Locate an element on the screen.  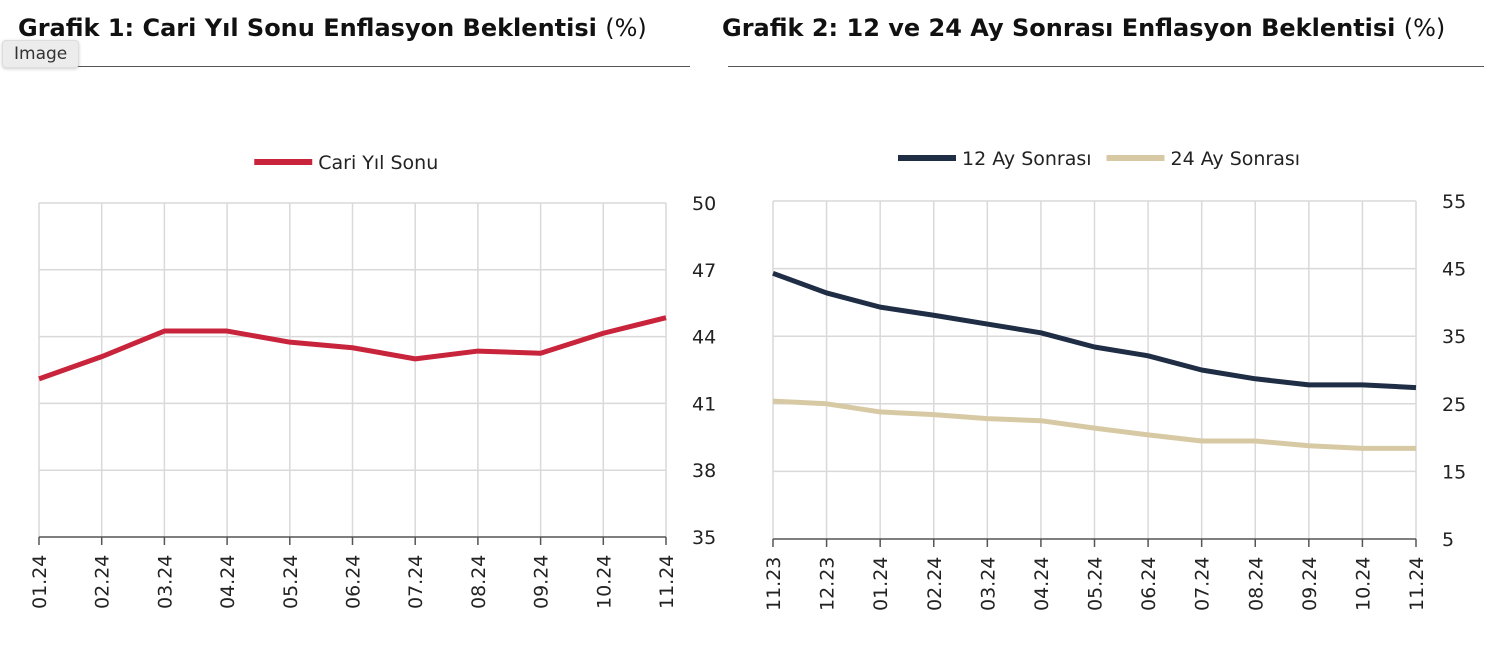
y-tick-label: 25 is located at coordinates (1454, 405).